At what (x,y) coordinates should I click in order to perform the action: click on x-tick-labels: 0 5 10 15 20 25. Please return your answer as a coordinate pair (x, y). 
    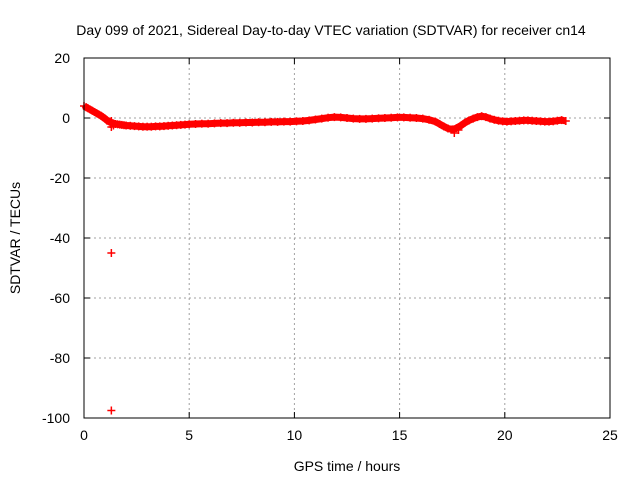
    Looking at the image, I should click on (349, 435).